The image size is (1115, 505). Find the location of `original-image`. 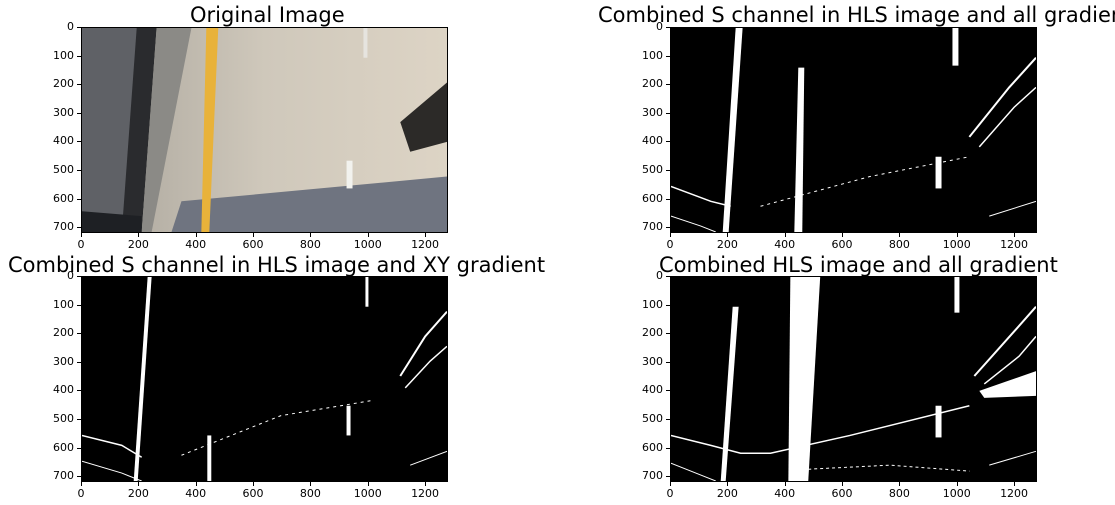

original-image is located at coordinates (264, 130).